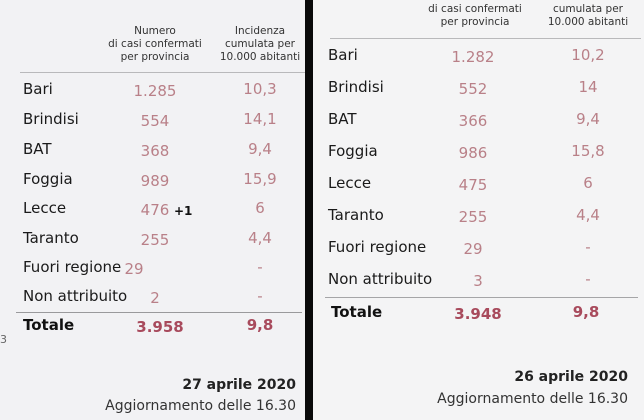 The height and width of the screenshot is (420, 644). What do you see at coordinates (155, 210) in the screenshot?
I see `cases-value: 476` at bounding box center [155, 210].